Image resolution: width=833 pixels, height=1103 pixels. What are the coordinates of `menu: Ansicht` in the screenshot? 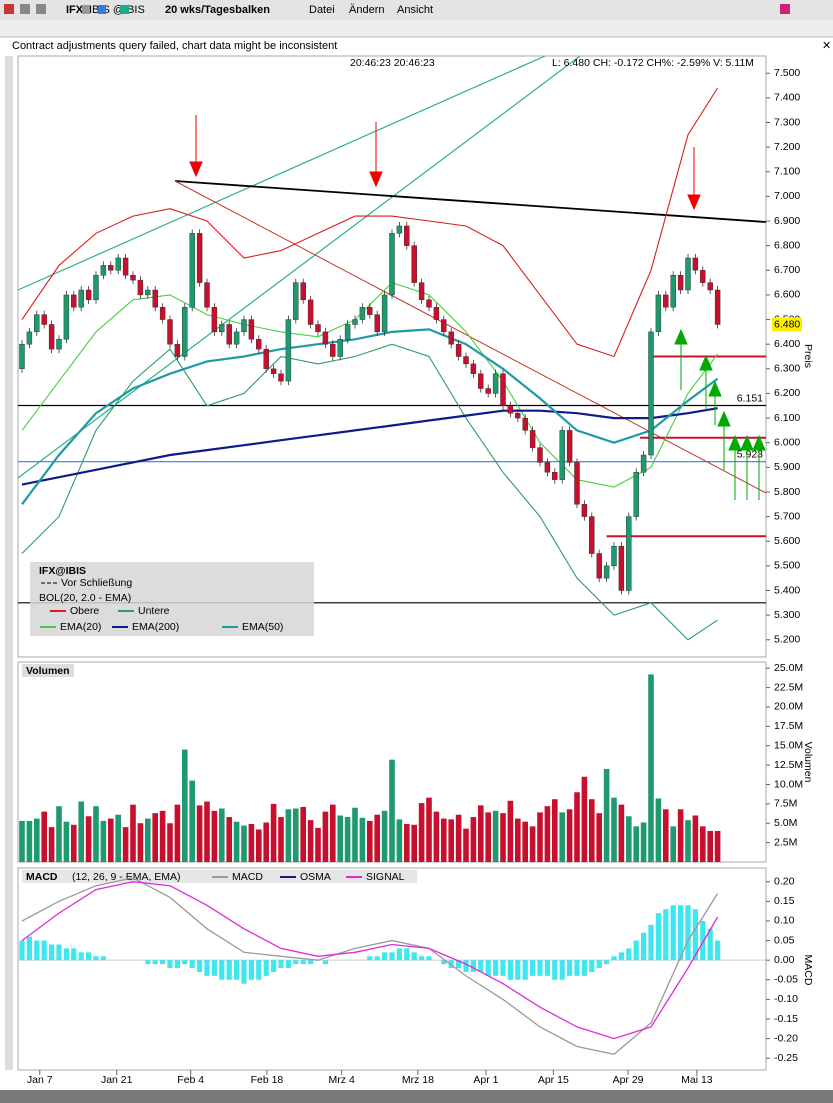 It's located at (415, 10).